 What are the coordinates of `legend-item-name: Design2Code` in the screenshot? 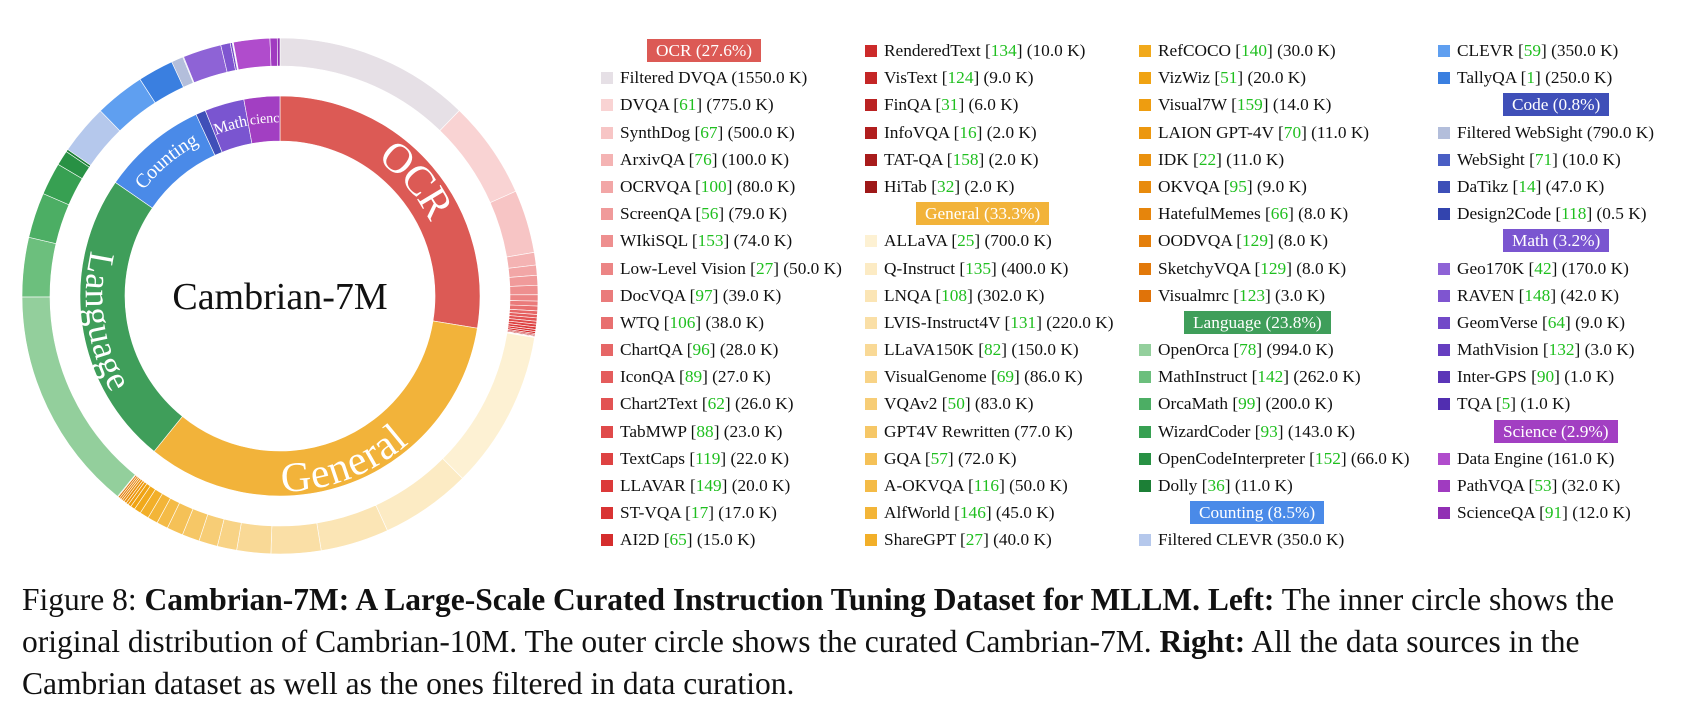 It's located at (1504, 214).